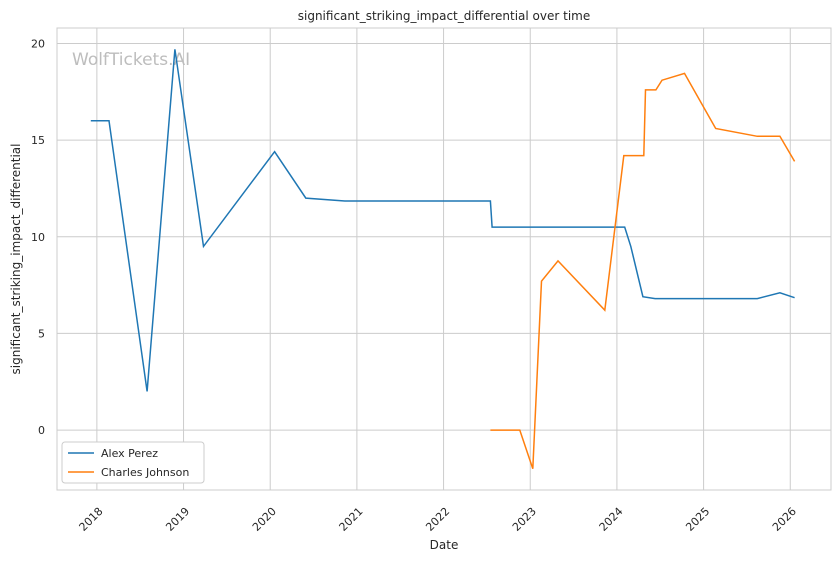 The height and width of the screenshot is (561, 840). What do you see at coordinates (38, 237) in the screenshot?
I see `y-tick-label: 10` at bounding box center [38, 237].